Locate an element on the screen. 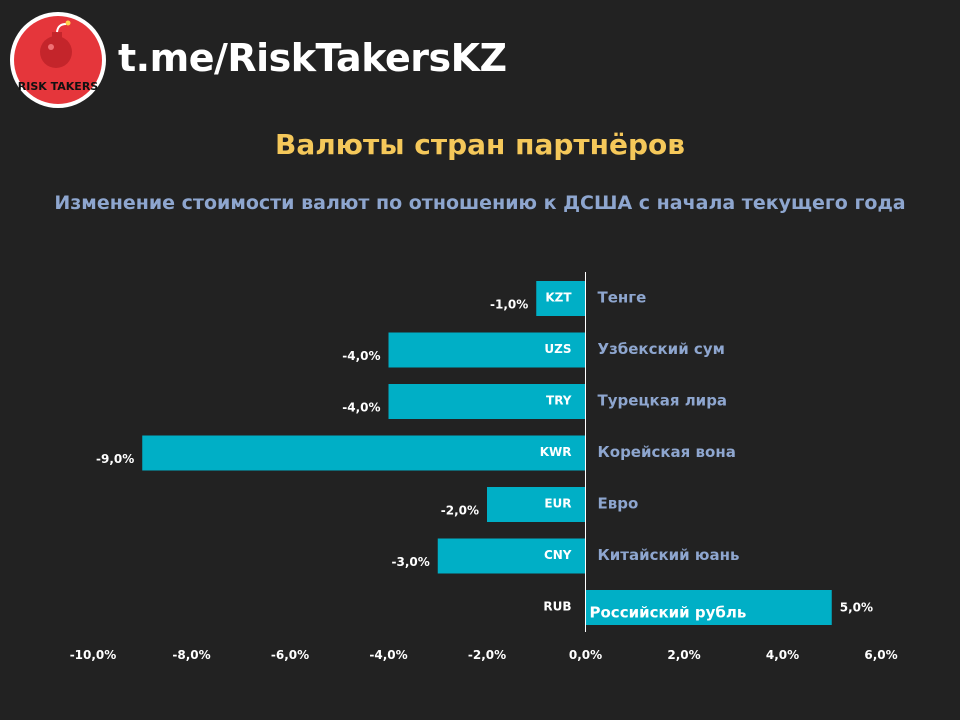  x-tick-label: -10,0% is located at coordinates (93, 655).